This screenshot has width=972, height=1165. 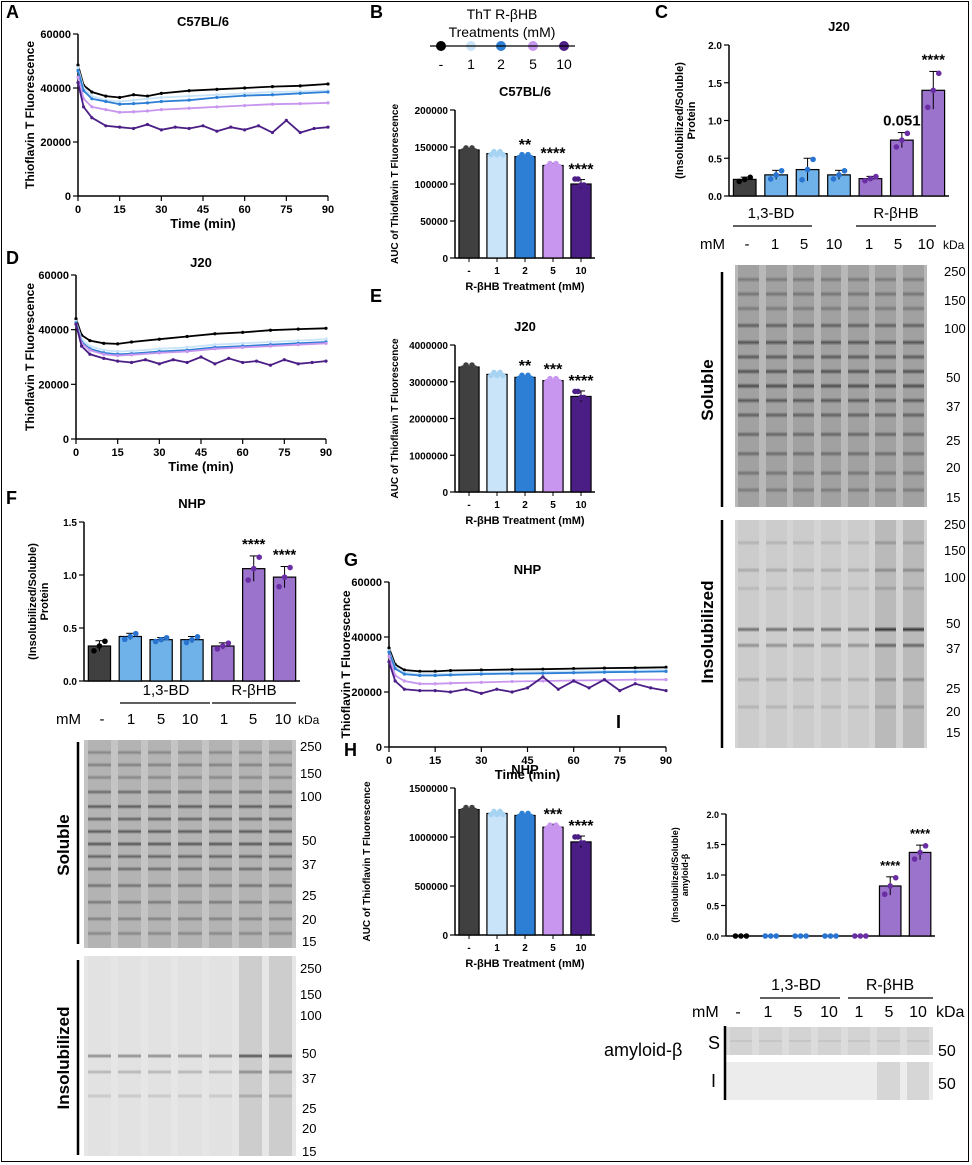 I want to click on chart-G-xtick-label: 0, so click(x=389, y=761).